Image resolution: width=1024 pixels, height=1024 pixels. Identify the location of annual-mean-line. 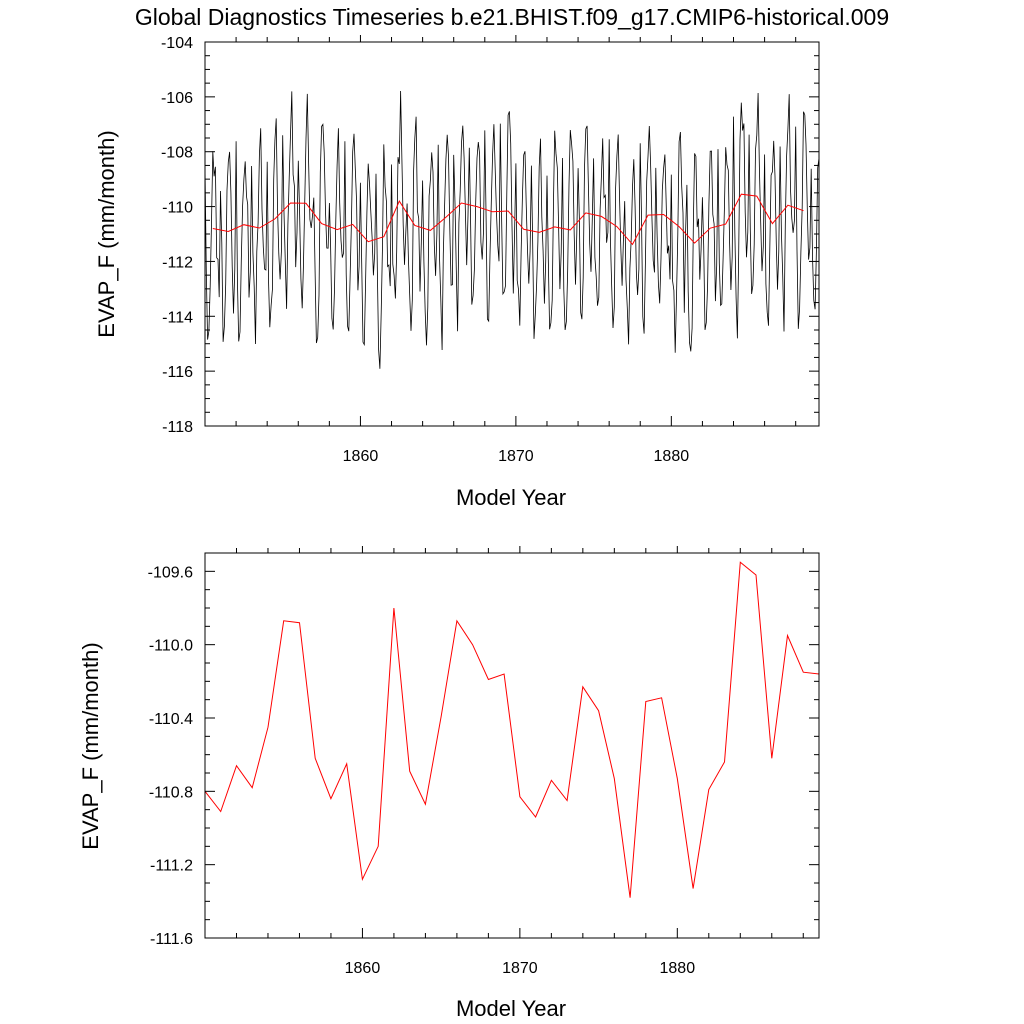
(508, 219).